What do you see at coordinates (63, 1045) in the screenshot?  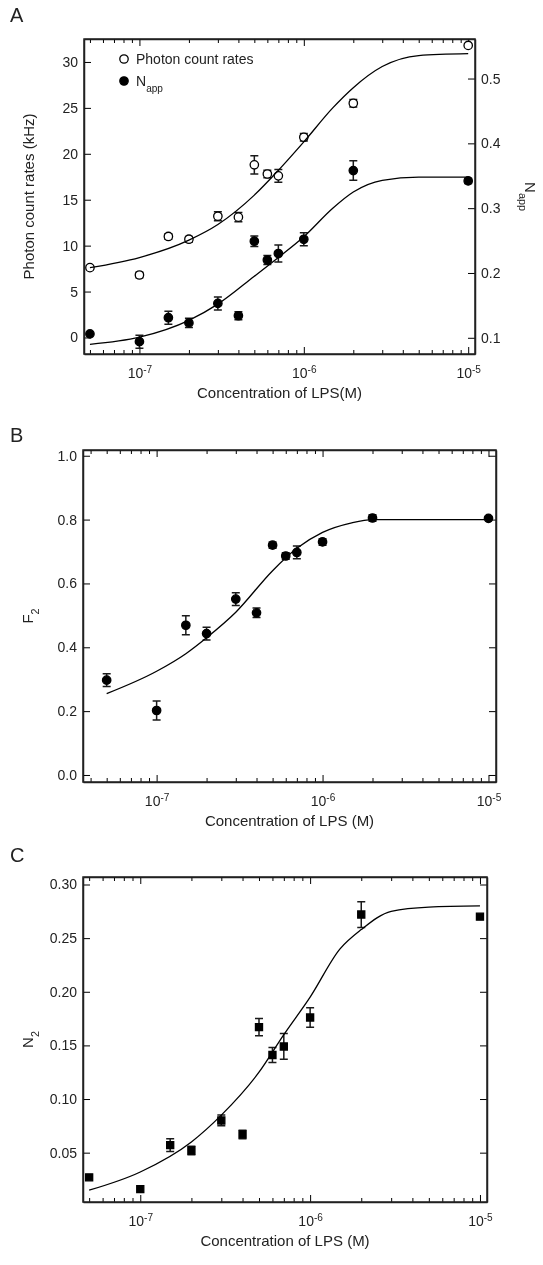 I see `y-tick-label: 0.15` at bounding box center [63, 1045].